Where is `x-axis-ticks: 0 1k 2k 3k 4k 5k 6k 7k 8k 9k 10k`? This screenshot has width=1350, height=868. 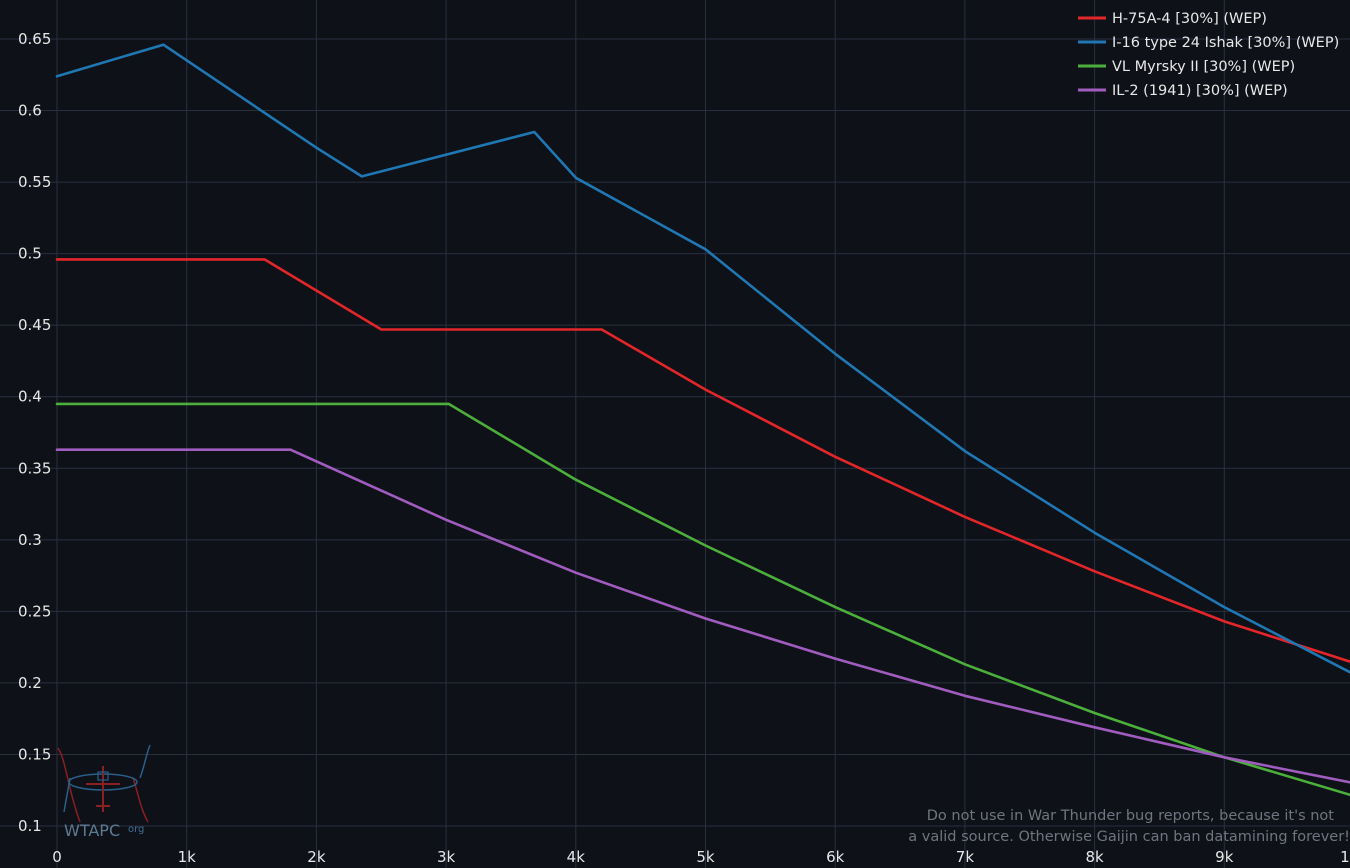 x-axis-ticks: 0 1k 2k 3k 4k 5k 6k 7k 8k 9k 10k is located at coordinates (701, 857).